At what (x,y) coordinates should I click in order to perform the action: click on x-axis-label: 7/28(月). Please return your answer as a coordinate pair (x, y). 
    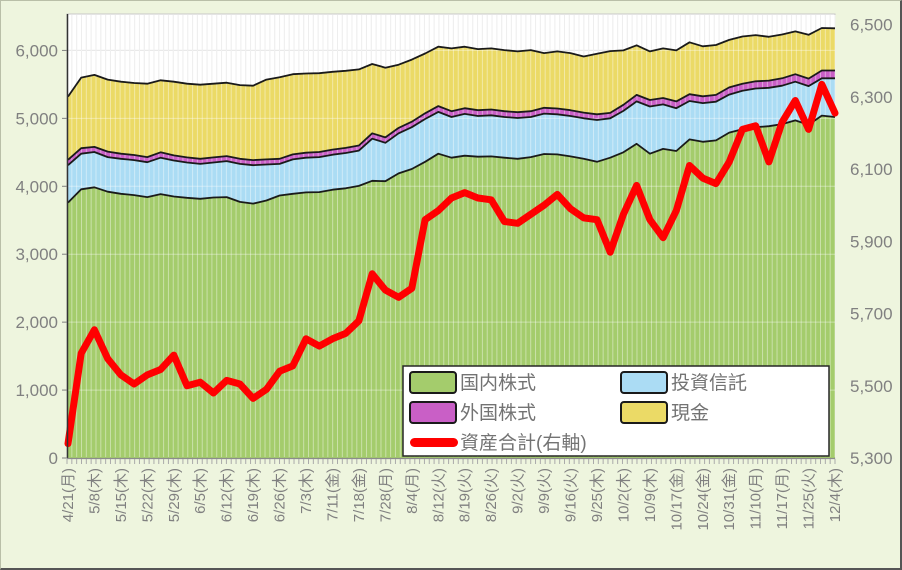
    Looking at the image, I should click on (385, 495).